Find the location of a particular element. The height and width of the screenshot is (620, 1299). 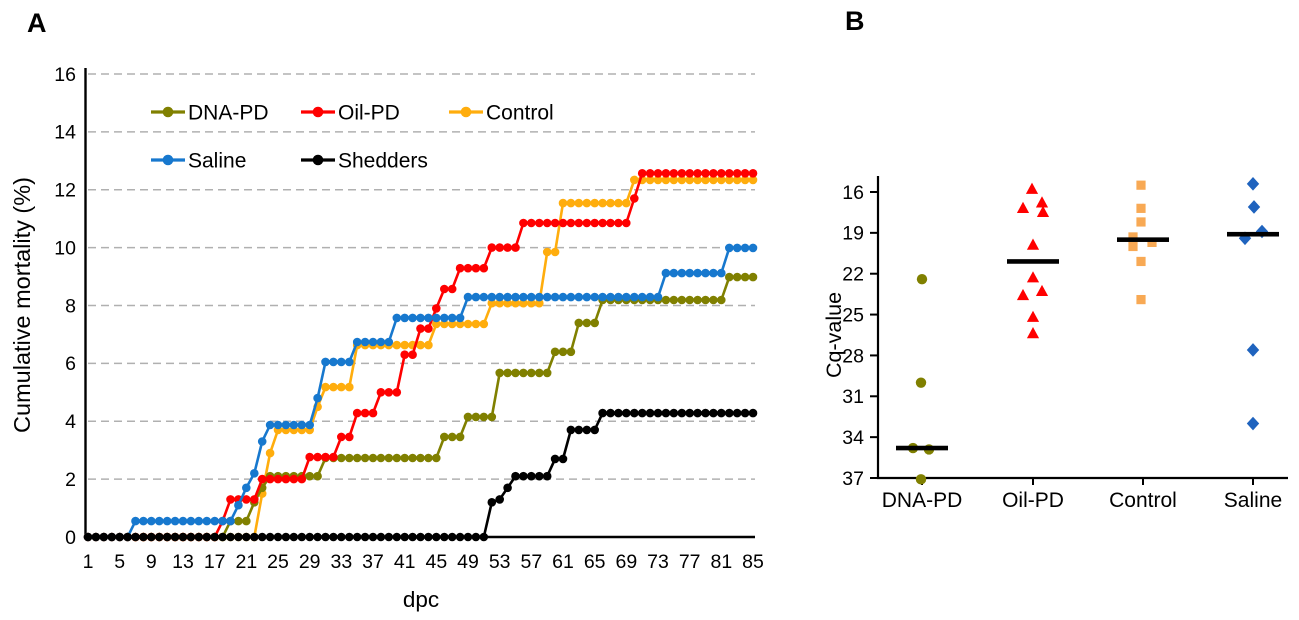

legend-item-Oil-PD: Oil-PD is located at coordinates (350, 112).